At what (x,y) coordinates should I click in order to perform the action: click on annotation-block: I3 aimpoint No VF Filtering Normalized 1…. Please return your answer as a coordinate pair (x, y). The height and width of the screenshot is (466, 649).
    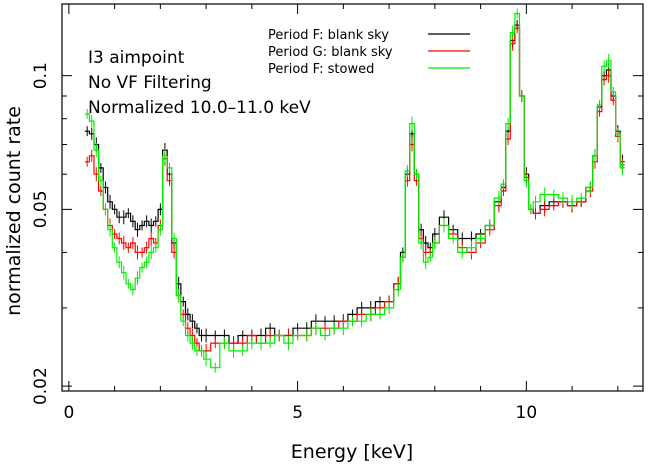
    Looking at the image, I should click on (199, 83).